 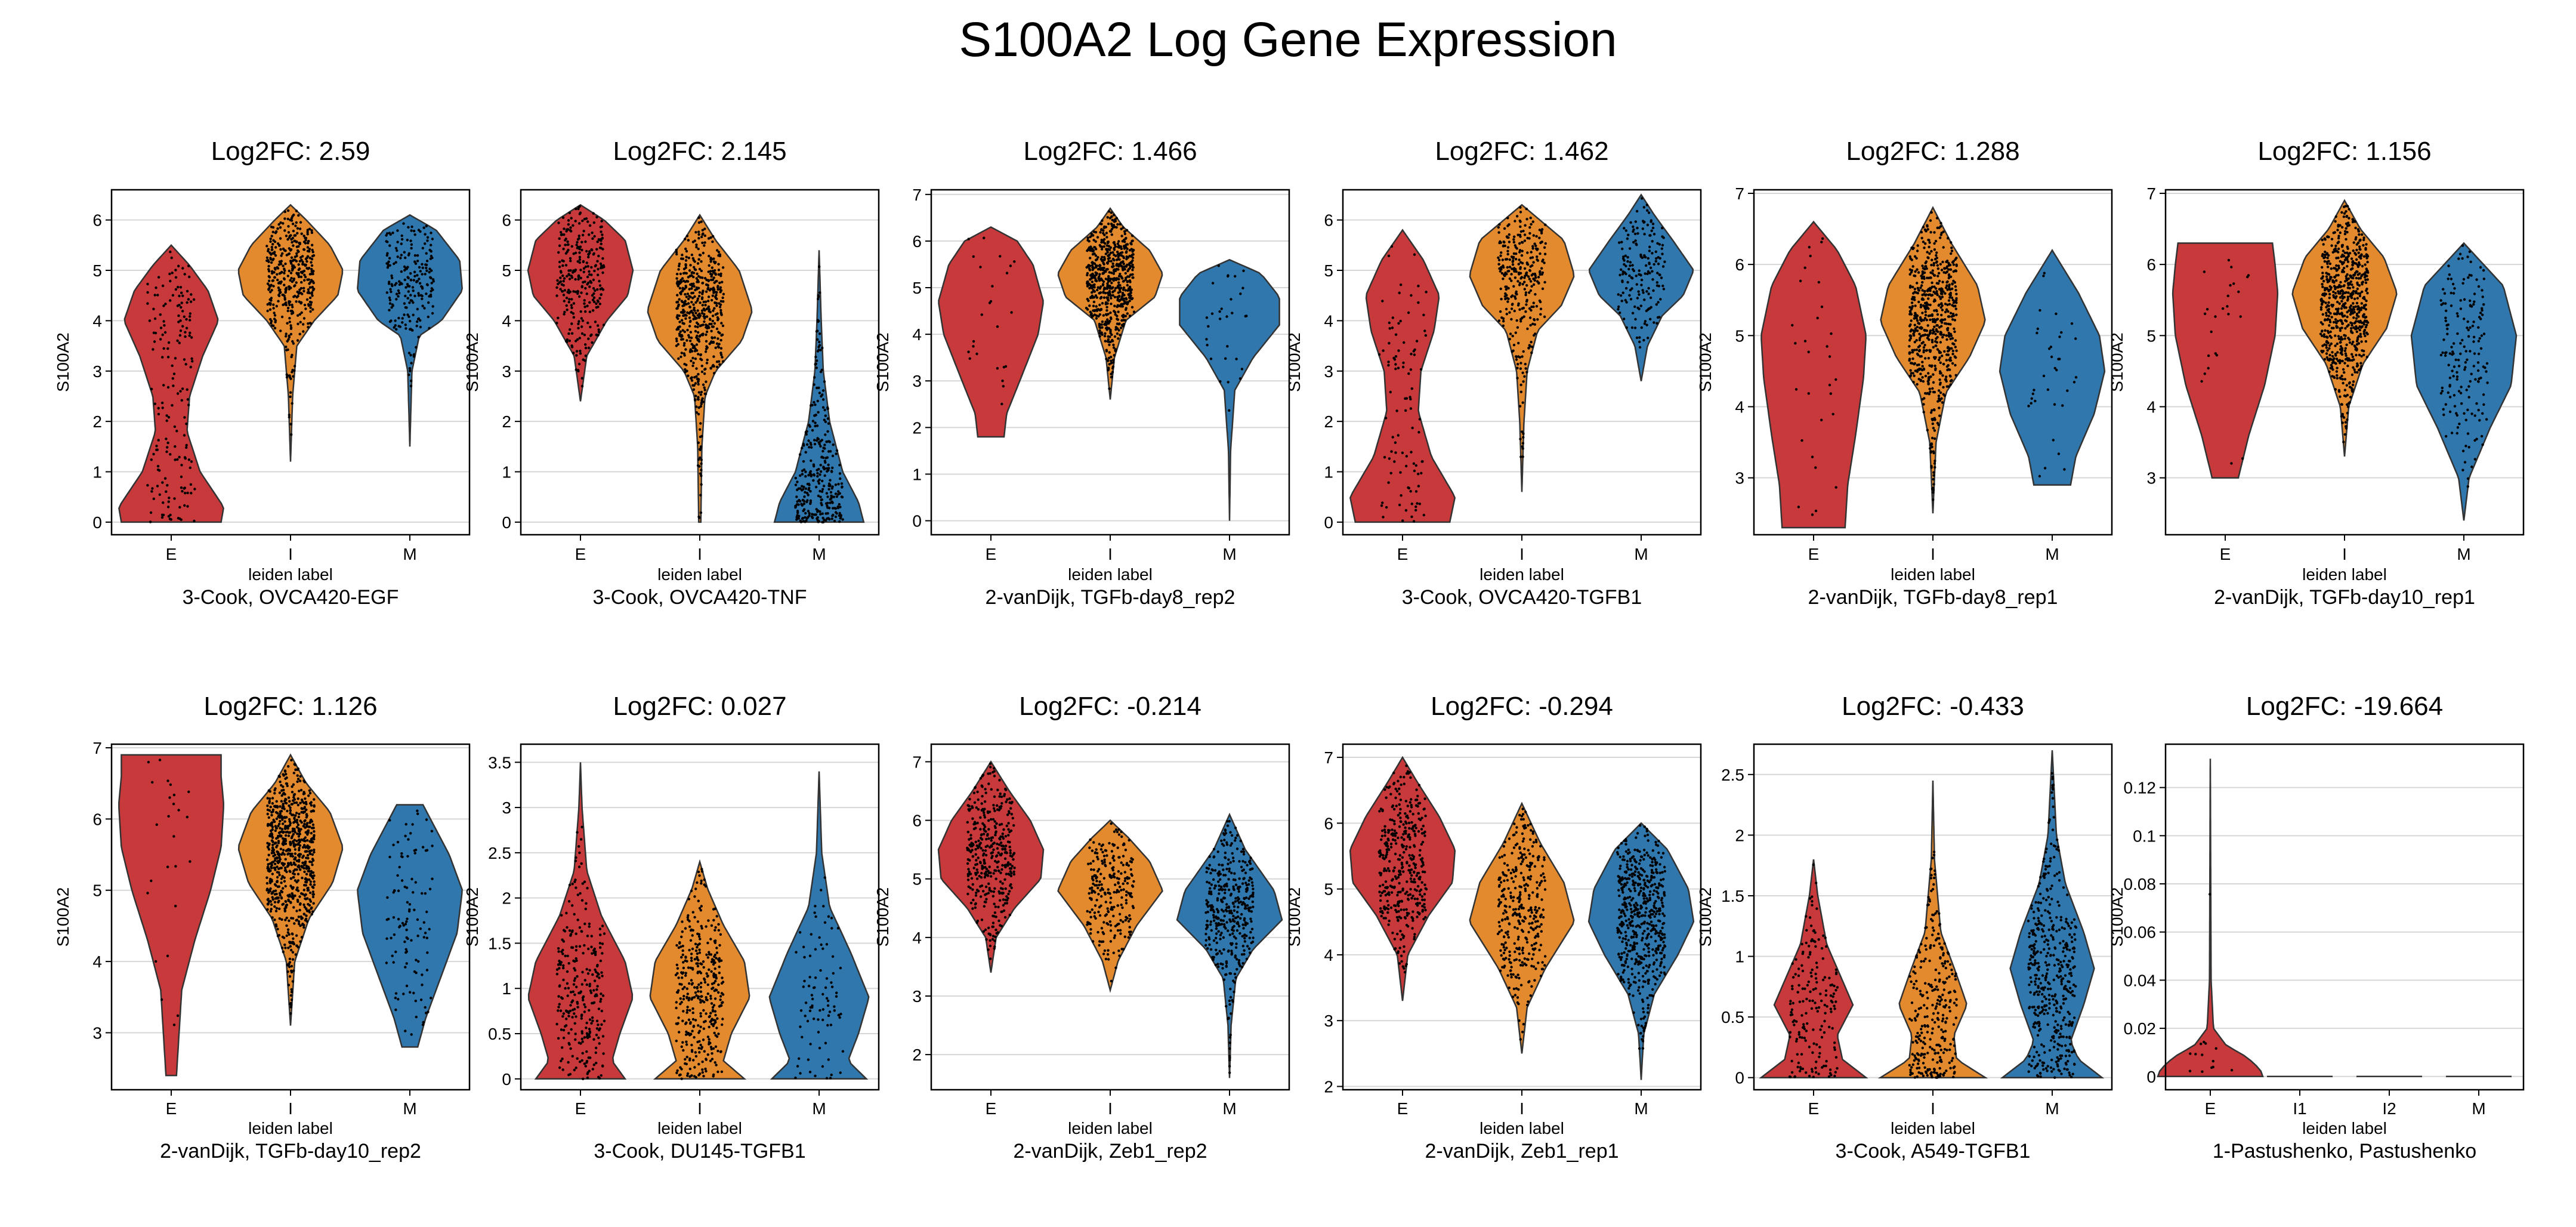 I want to click on points-E, so click(x=991, y=321).